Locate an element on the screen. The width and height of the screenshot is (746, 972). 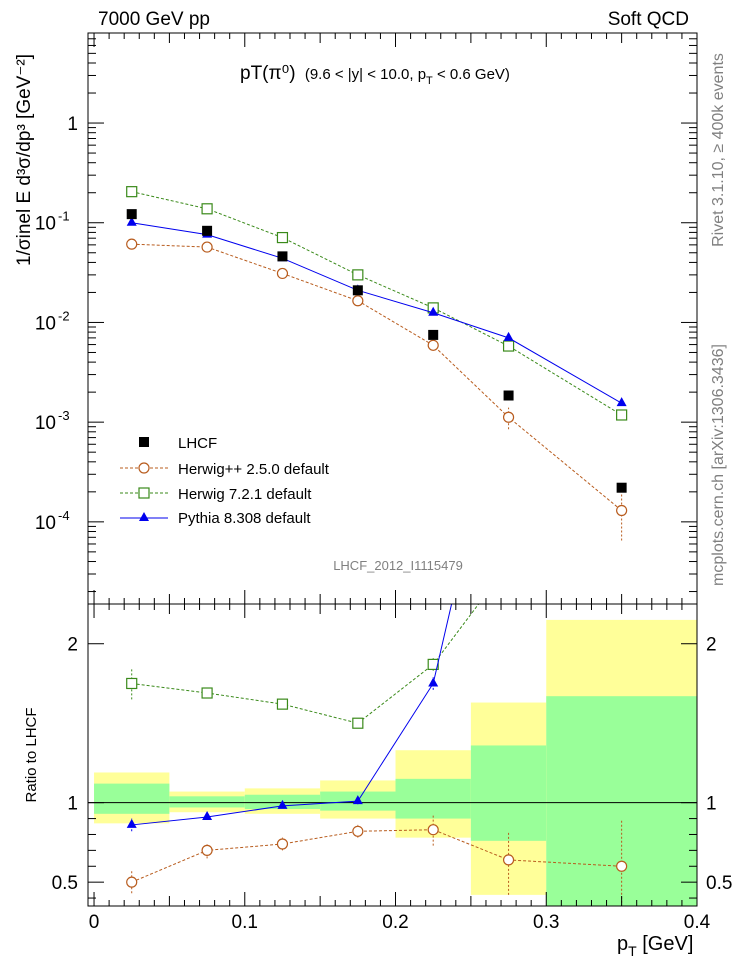
ratio-y-tick-label-left: 2 is located at coordinates (72, 645).